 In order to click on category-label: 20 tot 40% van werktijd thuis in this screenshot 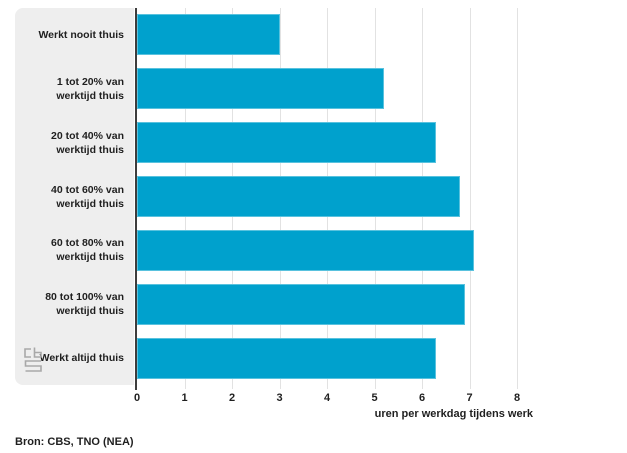, I will do `click(87, 142)`.